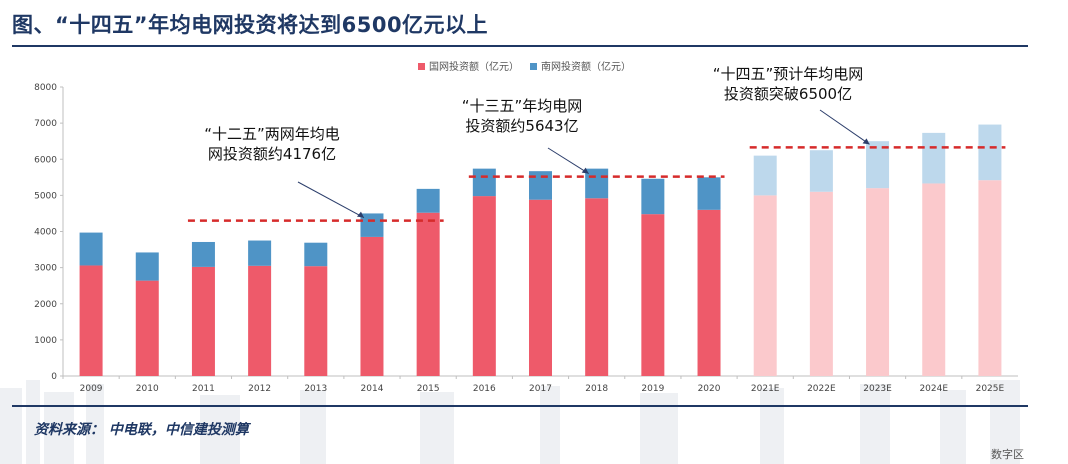 The height and width of the screenshot is (464, 1068). I want to click on y-tick-label: 4000, so click(45, 233).